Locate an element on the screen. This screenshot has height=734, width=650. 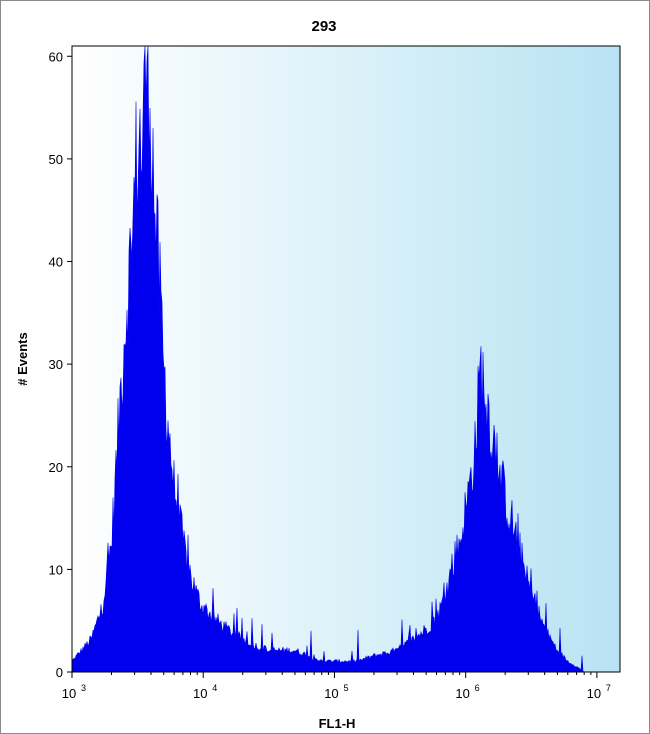
x-tick-exponent: 3 is located at coordinates (83, 688).